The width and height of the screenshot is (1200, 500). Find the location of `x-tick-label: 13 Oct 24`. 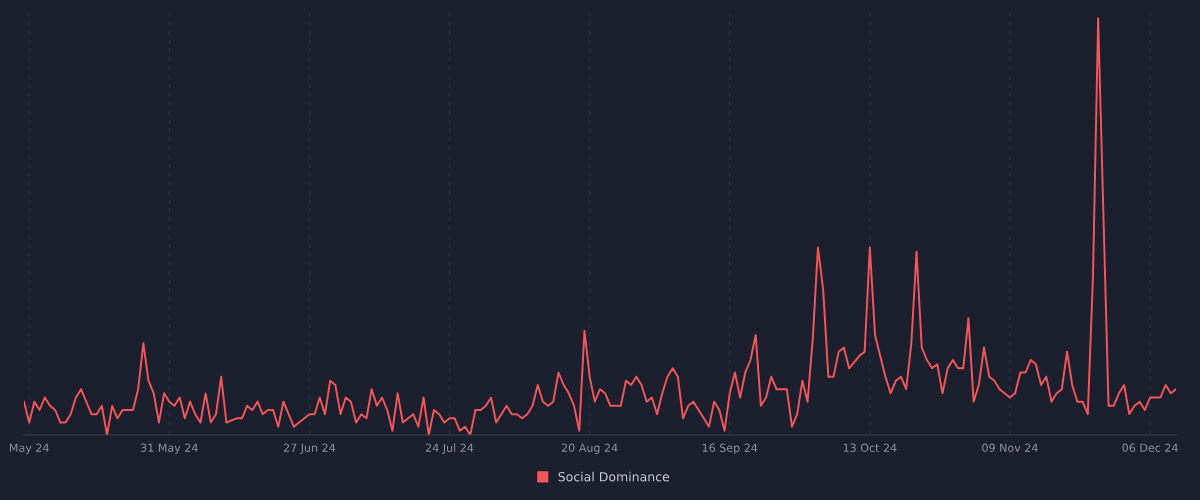

x-tick-label: 13 Oct 24 is located at coordinates (870, 447).